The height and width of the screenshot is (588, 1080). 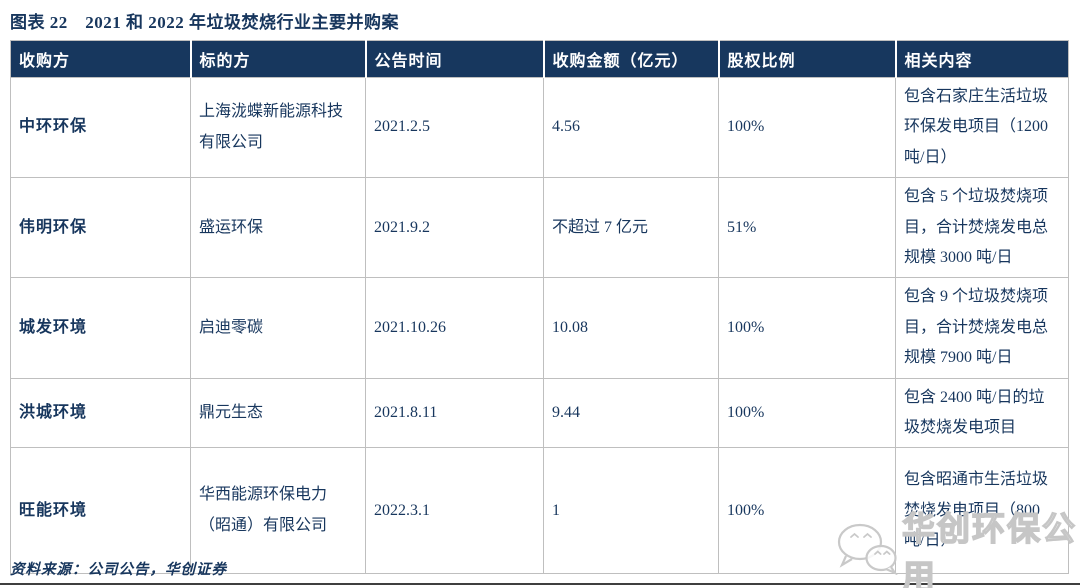 I want to click on source-note: 资料来源：公司公告，华创证券, so click(x=118, y=570).